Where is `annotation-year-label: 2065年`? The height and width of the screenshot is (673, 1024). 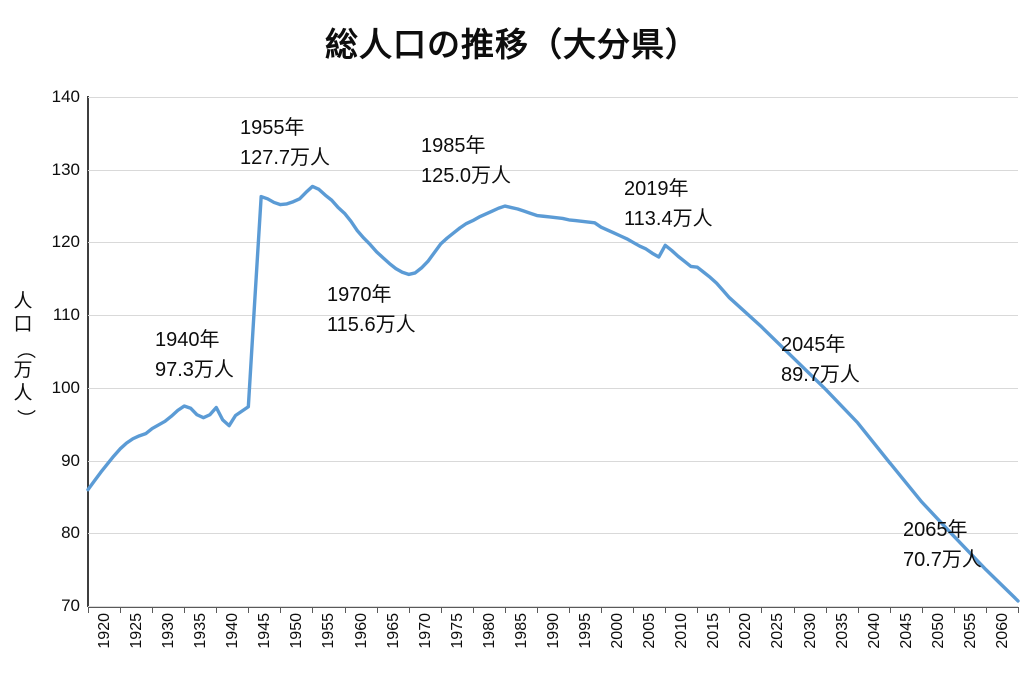
annotation-year-label: 2065年 is located at coordinates (935, 530).